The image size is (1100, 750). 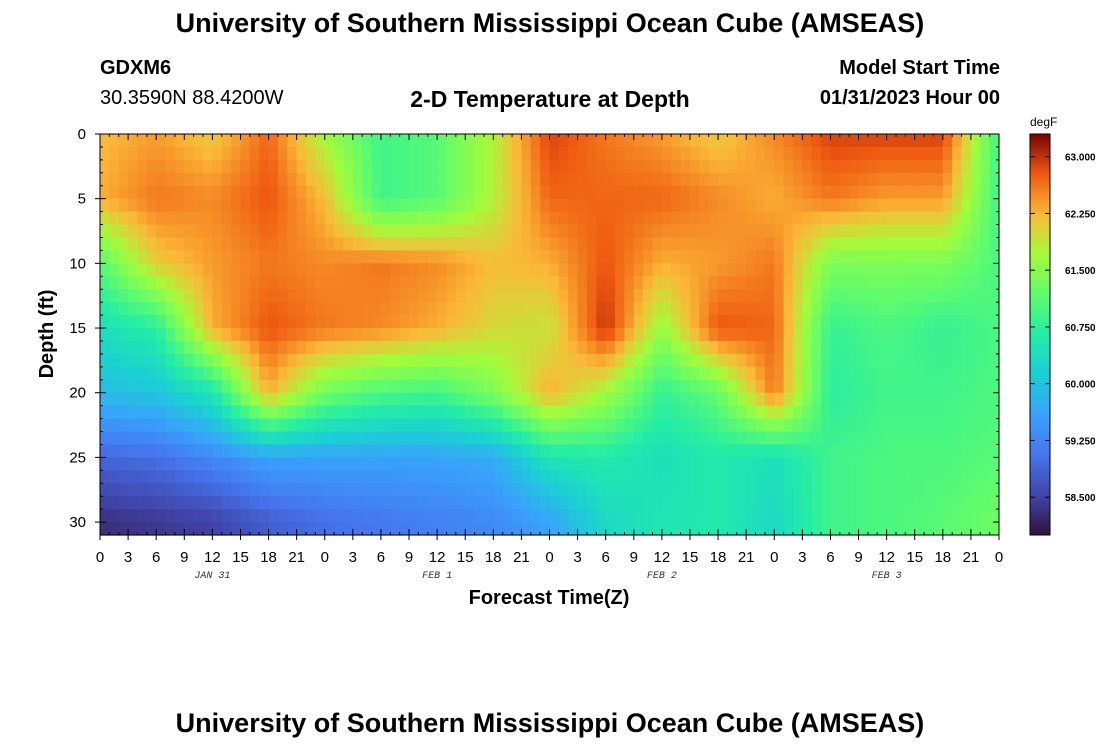 What do you see at coordinates (662, 557) in the screenshot?
I see `x-tick-label: 12` at bounding box center [662, 557].